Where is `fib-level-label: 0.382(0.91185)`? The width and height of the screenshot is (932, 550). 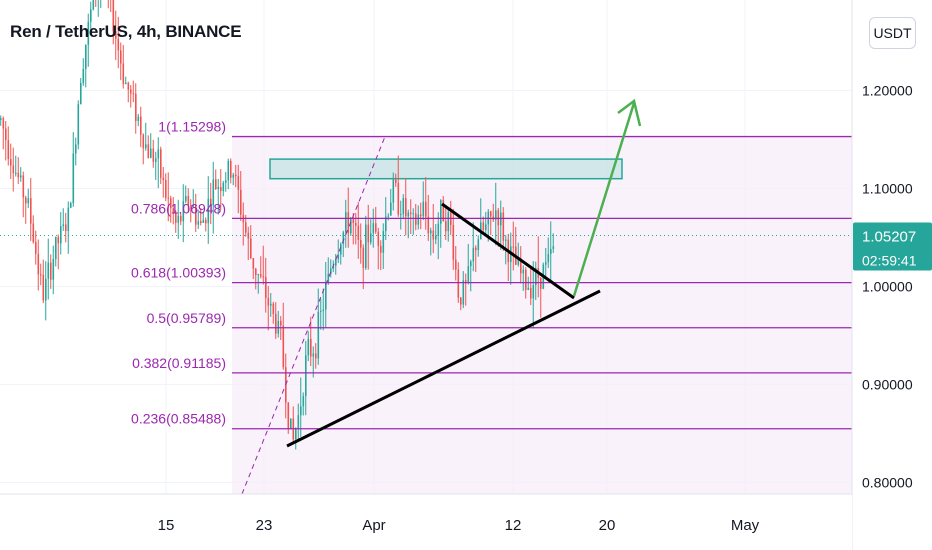
fib-level-label: 0.382(0.91185) is located at coordinates (179, 363).